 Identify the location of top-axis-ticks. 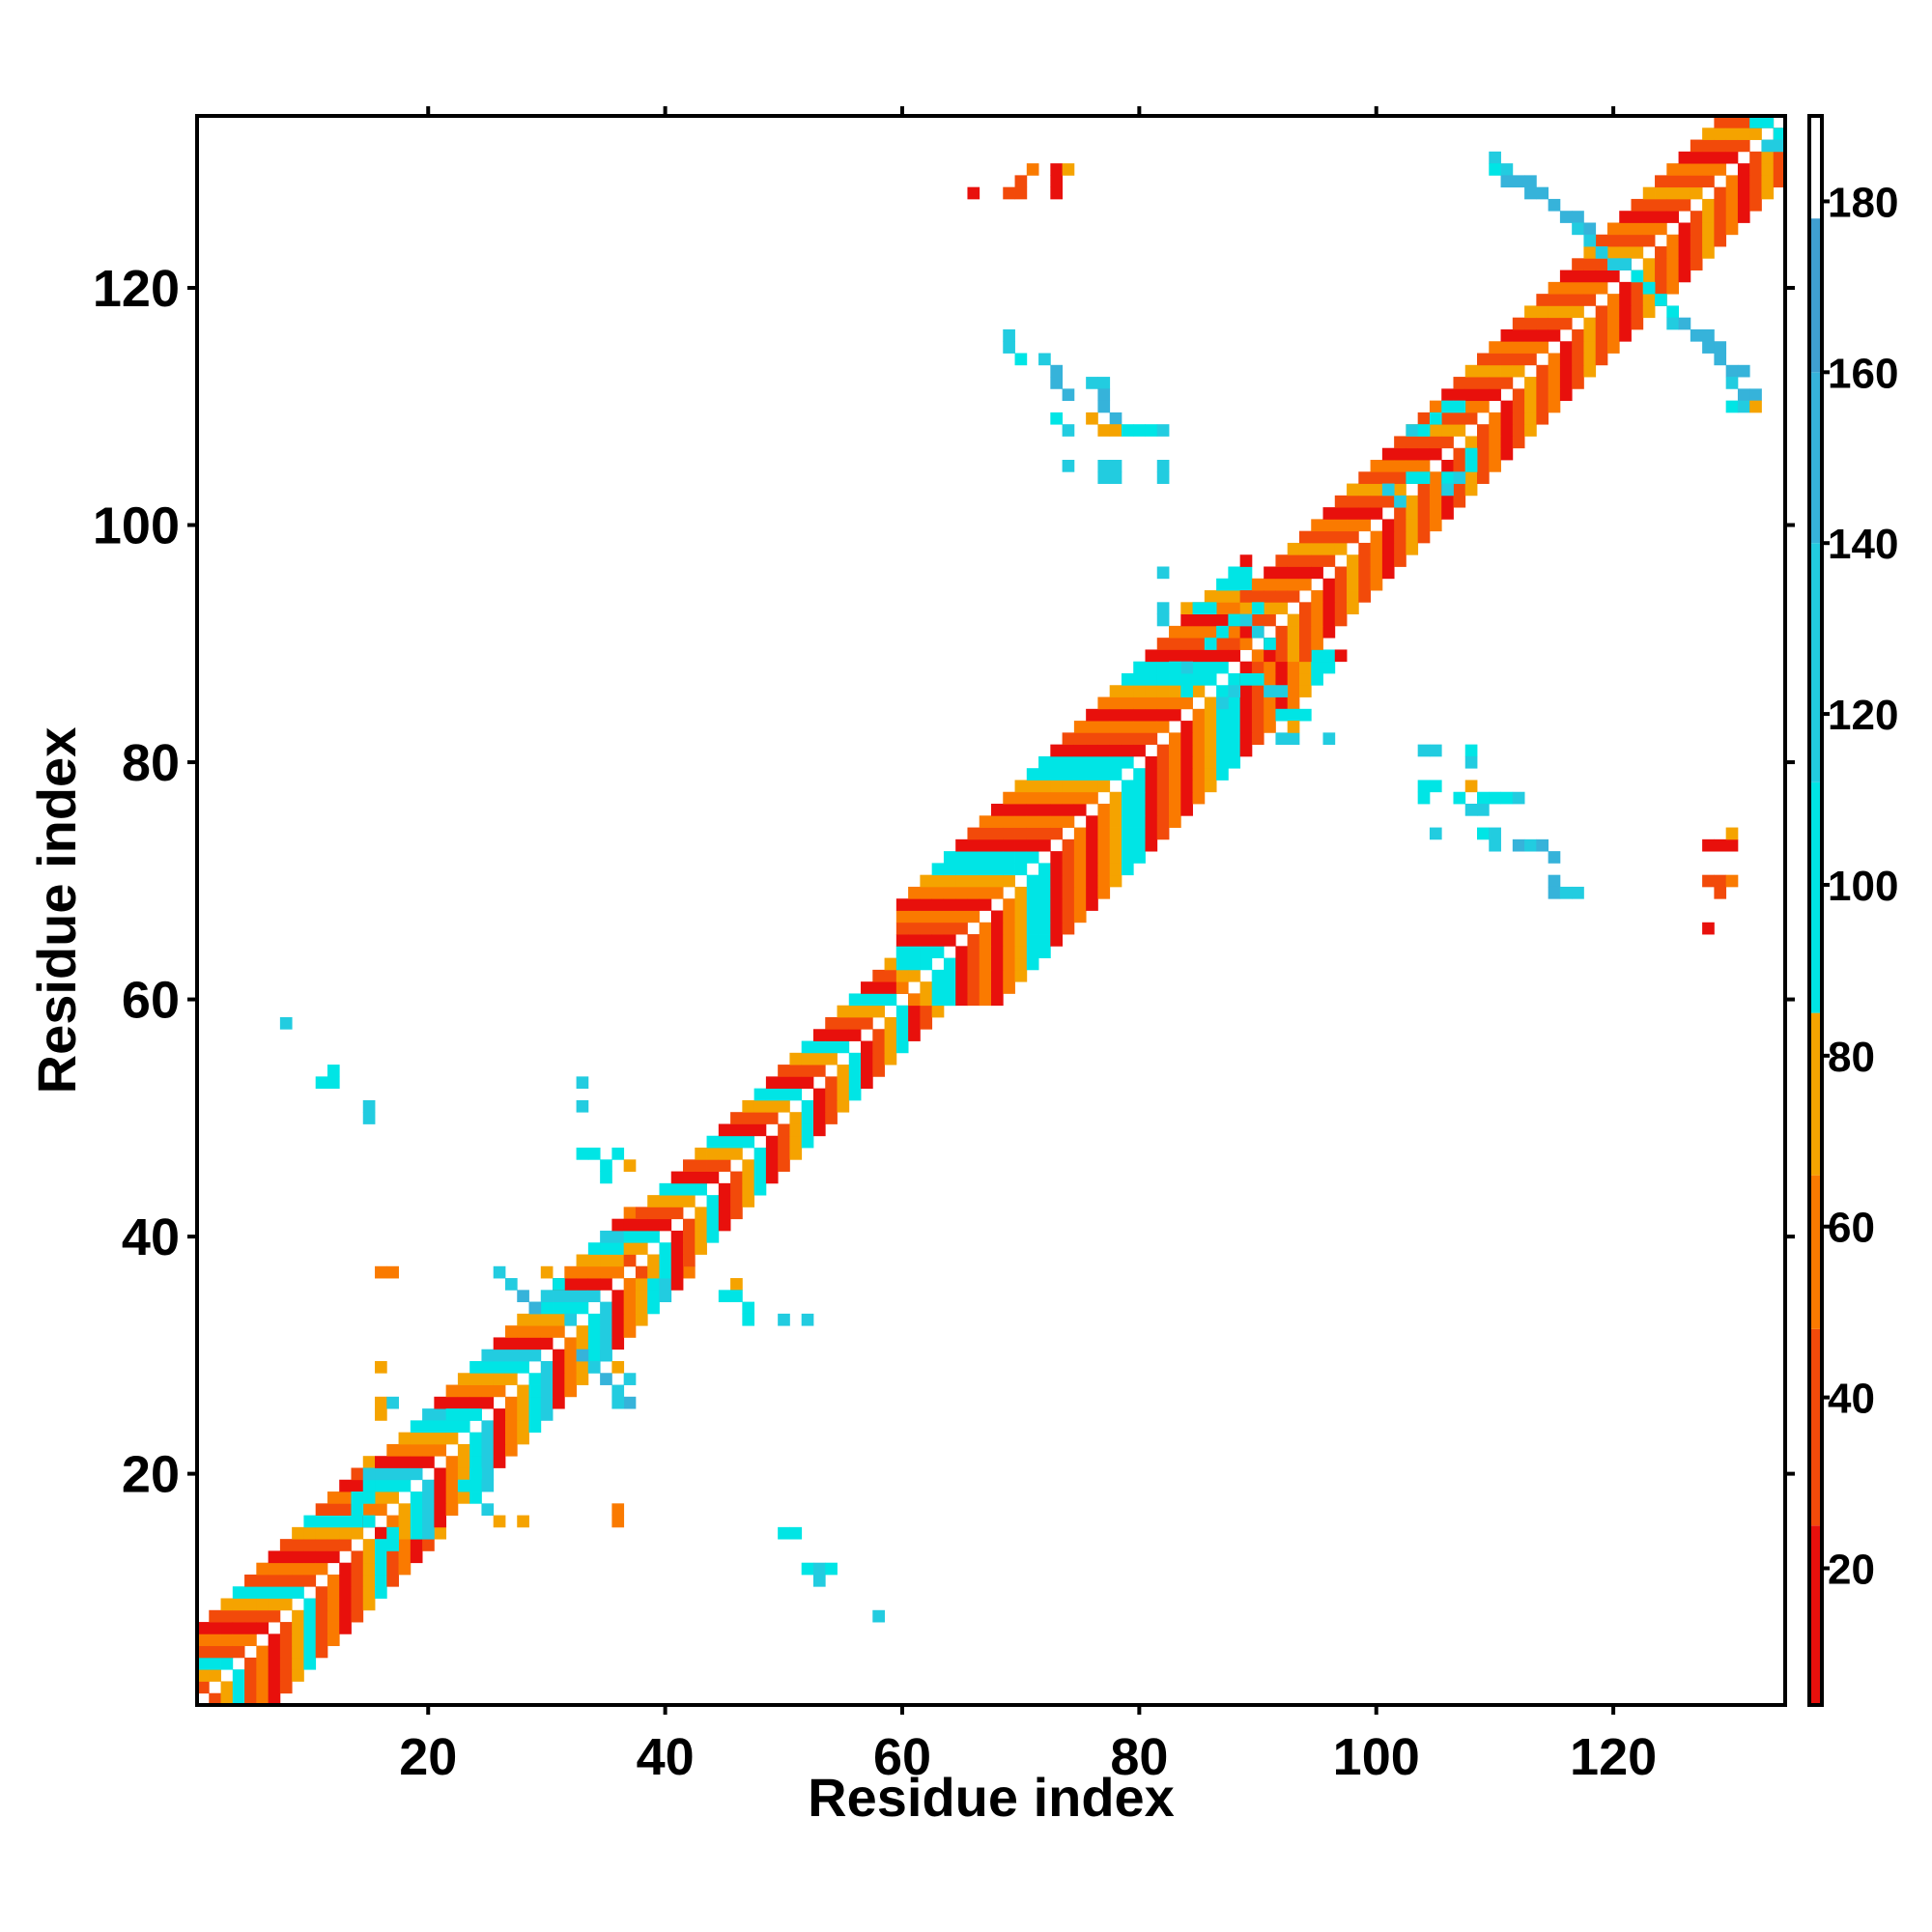
(1021, 111).